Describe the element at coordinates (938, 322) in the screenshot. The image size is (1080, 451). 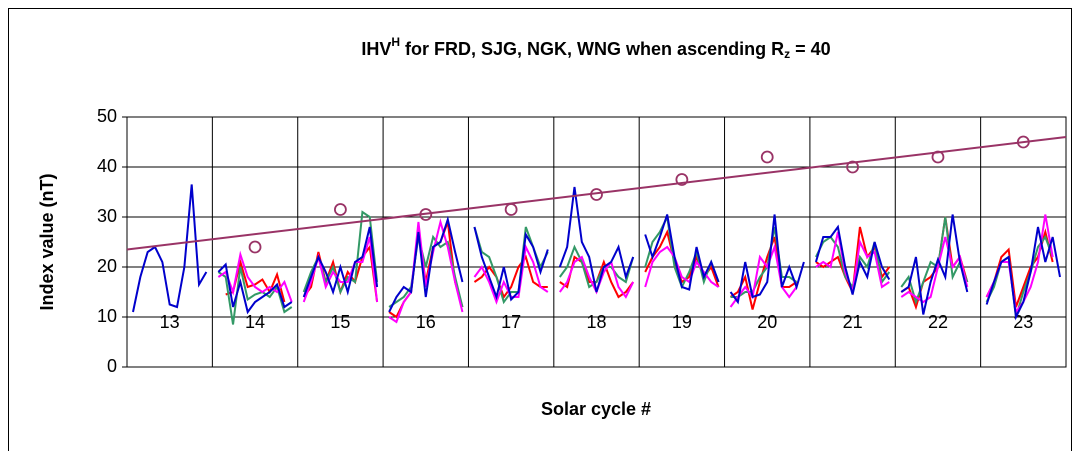
I see `x-tick-label: 22` at that location.